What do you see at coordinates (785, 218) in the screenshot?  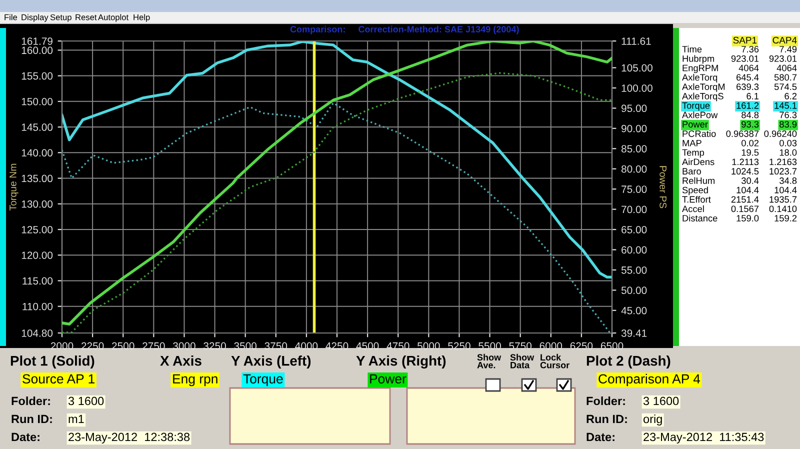 I see `text: 159.2` at bounding box center [785, 218].